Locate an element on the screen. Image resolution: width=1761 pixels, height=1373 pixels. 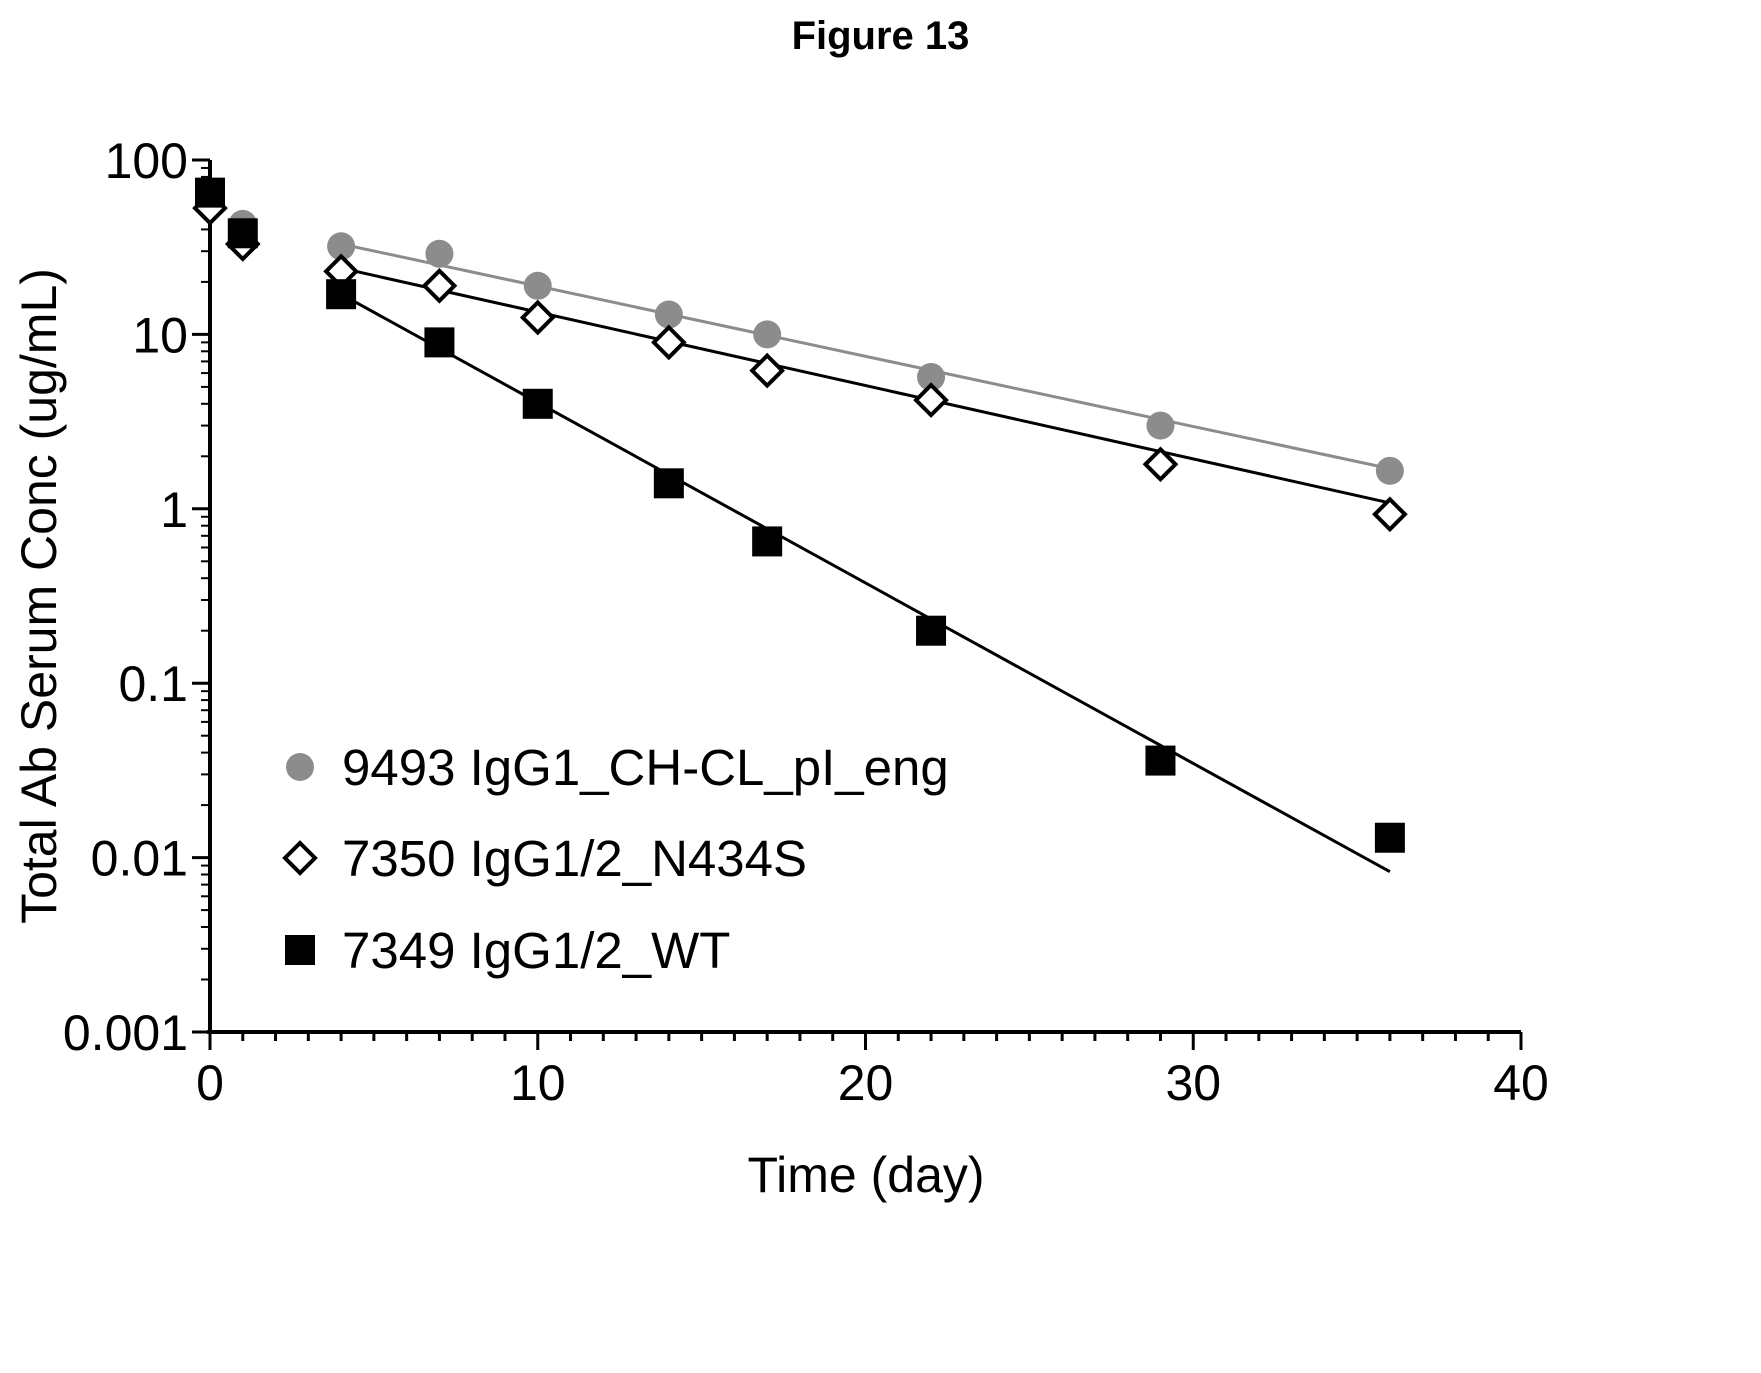
x-tick-label: 10 is located at coordinates (538, 1083).